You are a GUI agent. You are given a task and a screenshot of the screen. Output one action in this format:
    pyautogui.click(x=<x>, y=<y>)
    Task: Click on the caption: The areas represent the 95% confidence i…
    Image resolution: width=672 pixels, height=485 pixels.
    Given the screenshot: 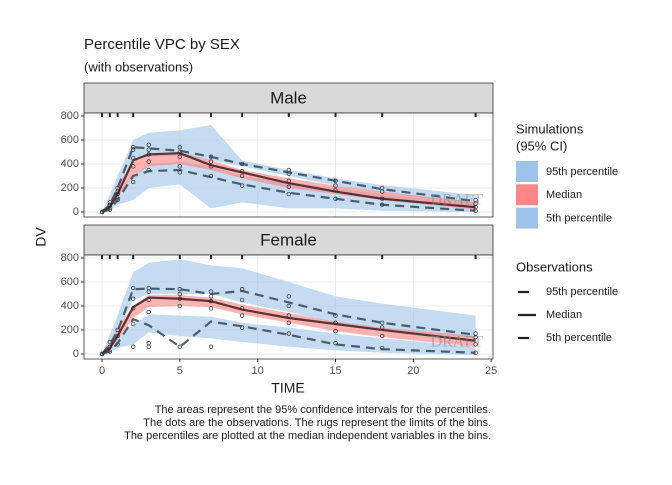 What is the action you would take?
    pyautogui.click(x=323, y=410)
    